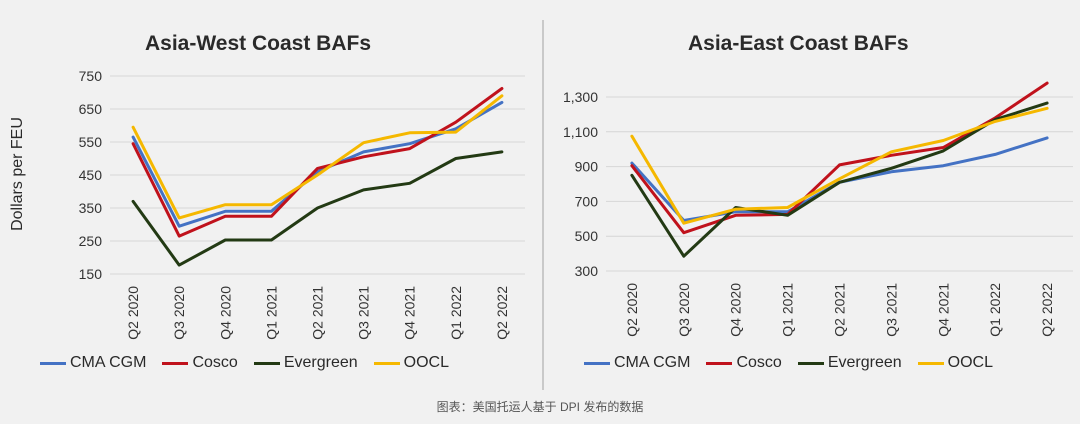  What do you see at coordinates (587, 167) in the screenshot?
I see `y-tick-label: 900` at bounding box center [587, 167].